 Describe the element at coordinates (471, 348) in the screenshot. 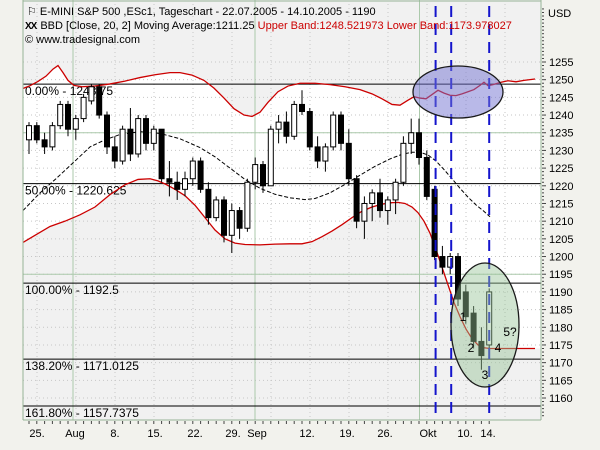

I see `wave-label: 2` at that location.